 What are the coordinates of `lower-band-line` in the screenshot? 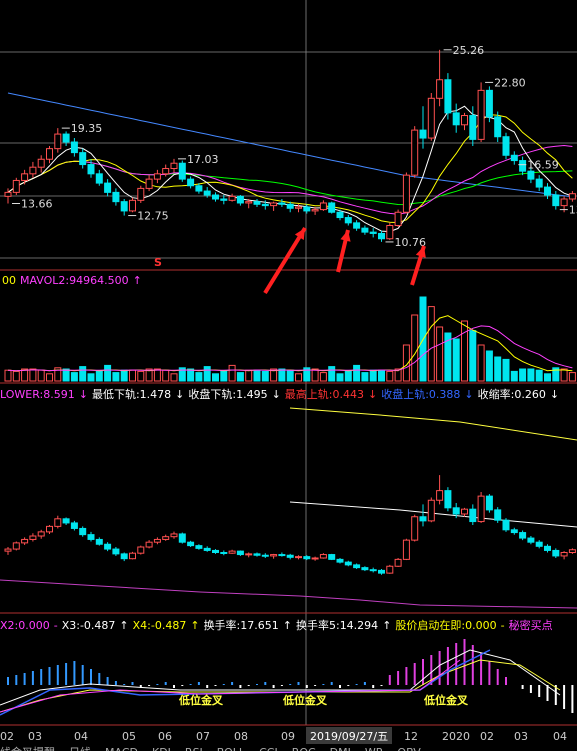 It's located at (288, 594).